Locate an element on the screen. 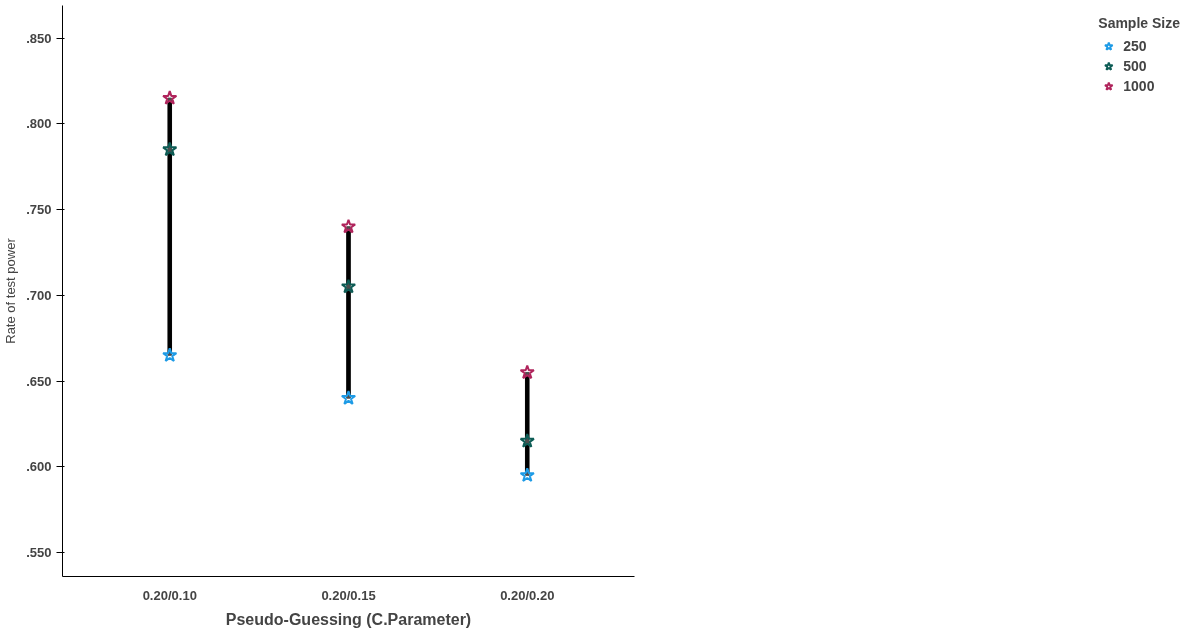  y-axis-title: Rate of test power is located at coordinates (11, 290).